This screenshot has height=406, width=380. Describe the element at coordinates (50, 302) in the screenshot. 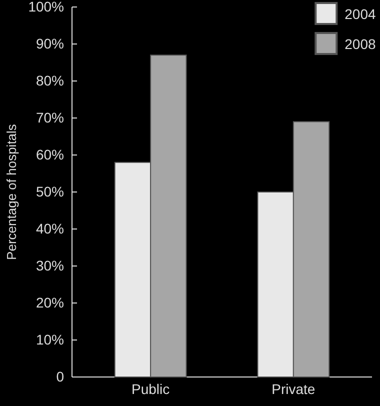

I see `y-tick-label: 20%` at that location.